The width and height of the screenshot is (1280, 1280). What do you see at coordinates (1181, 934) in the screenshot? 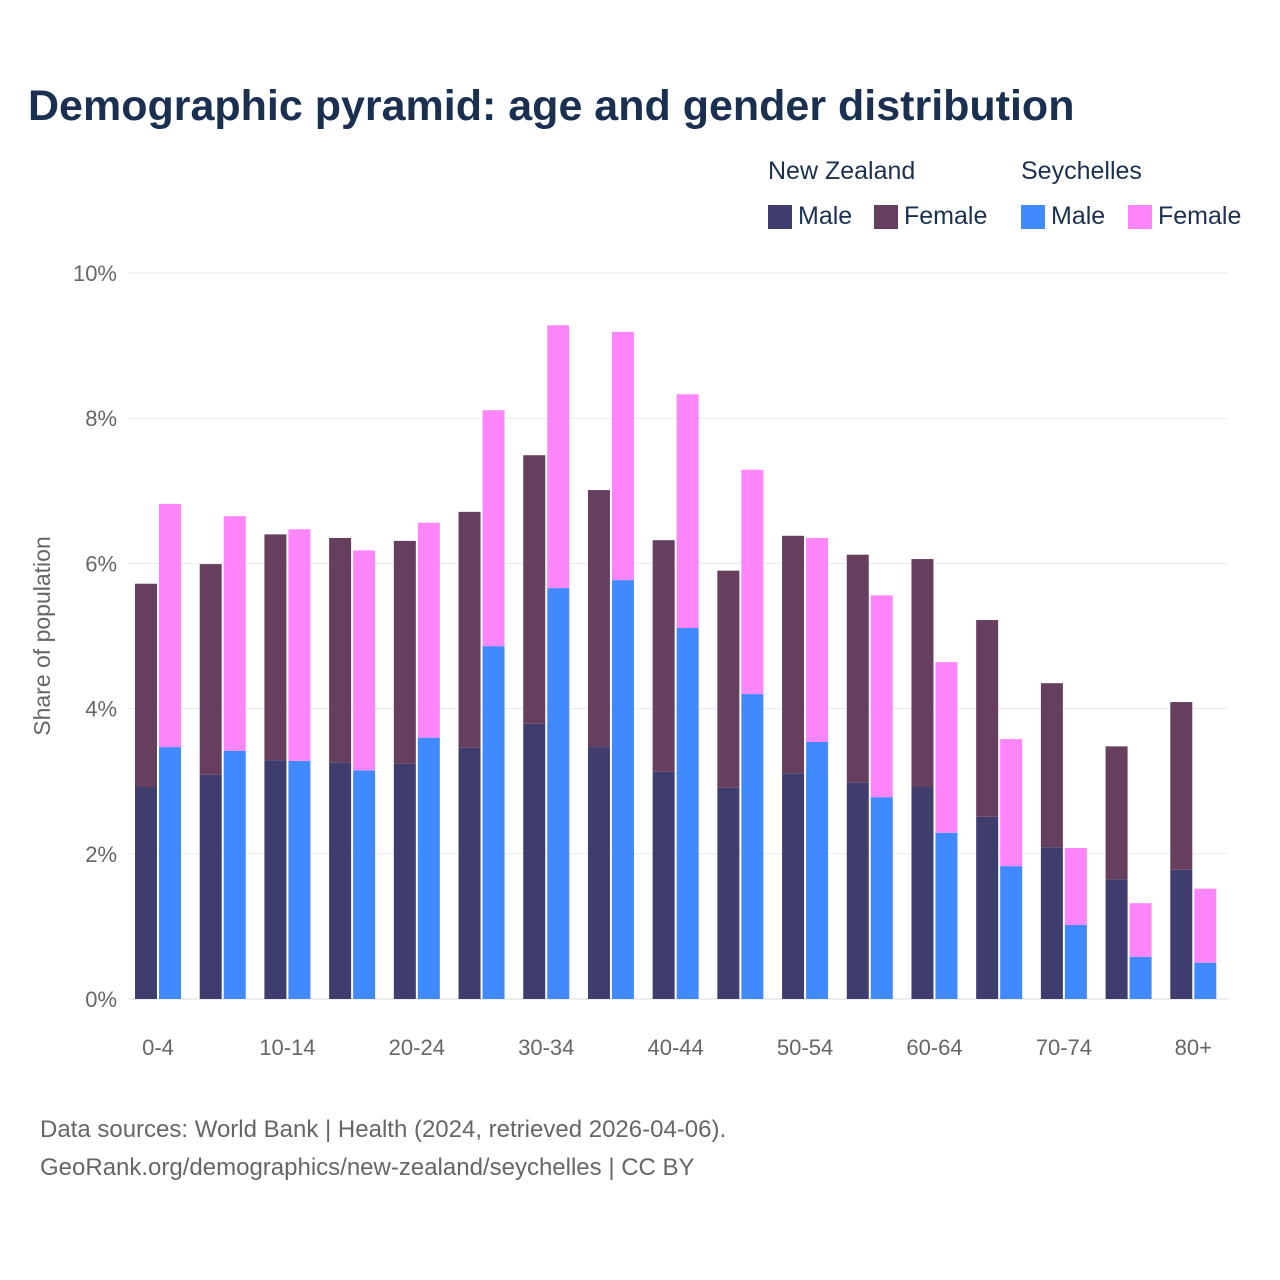
I see `bar-nz-male-80+` at bounding box center [1181, 934].